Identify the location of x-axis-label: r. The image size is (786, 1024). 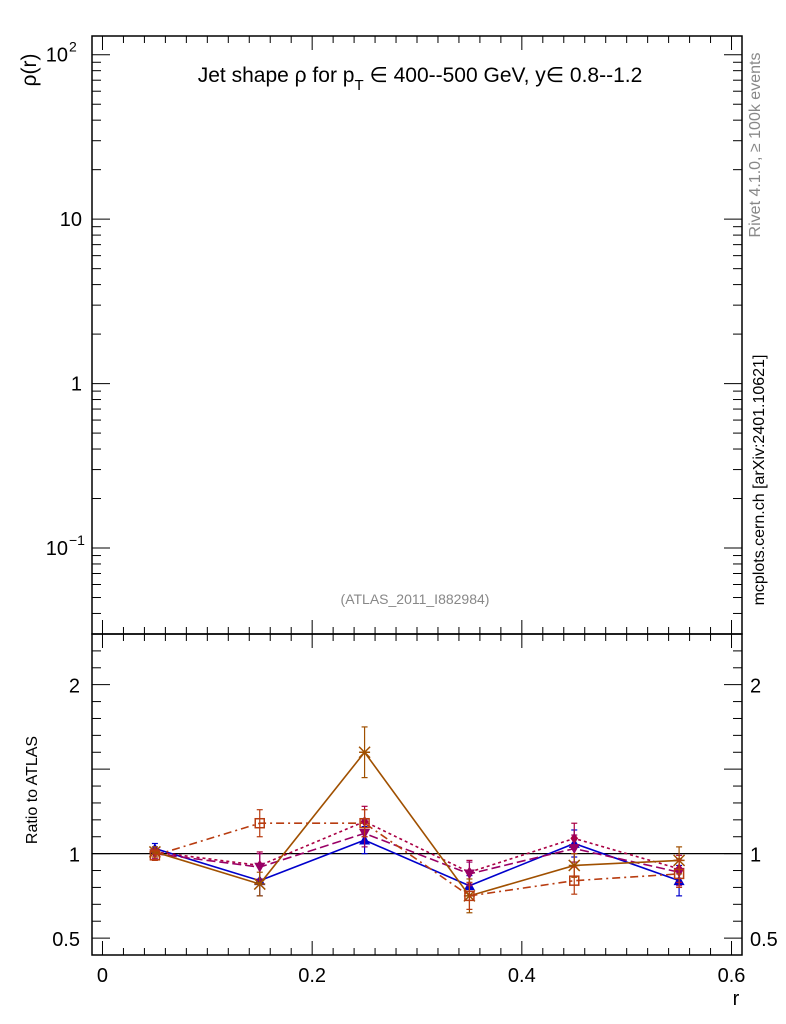
(736, 999).